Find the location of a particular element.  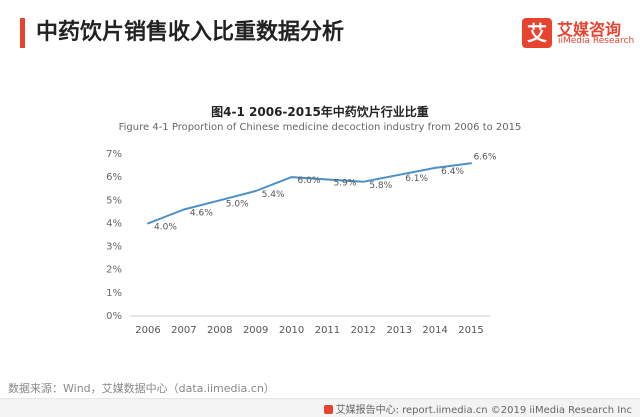

y-tick-label: 6% is located at coordinates (114, 177).